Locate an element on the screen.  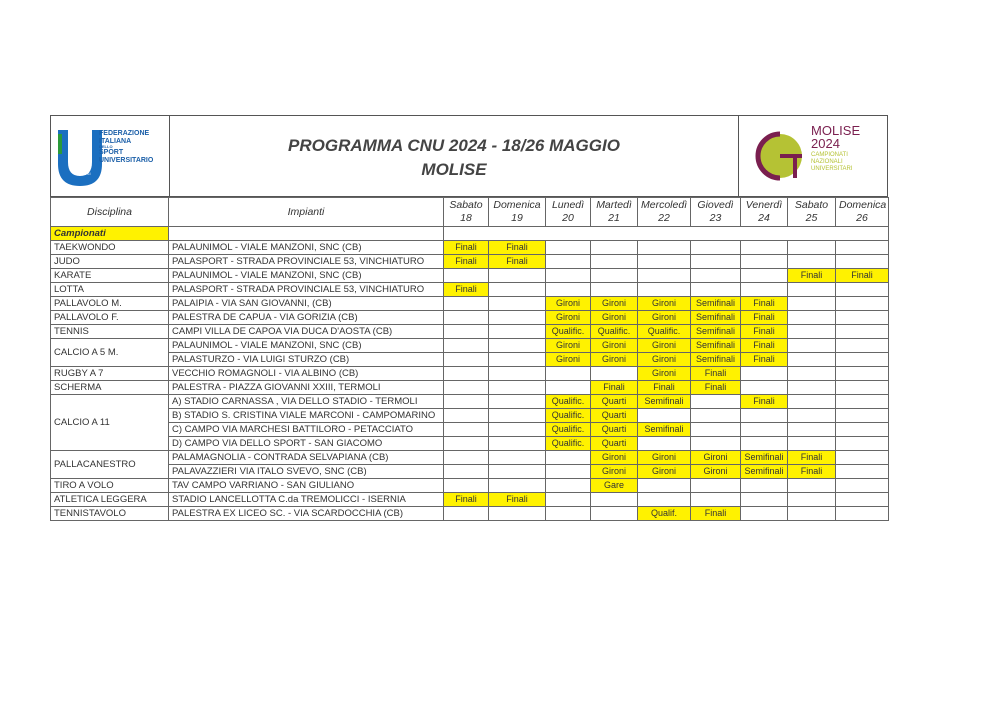
col-day: Mercoledì 22 is located at coordinates (664, 212).